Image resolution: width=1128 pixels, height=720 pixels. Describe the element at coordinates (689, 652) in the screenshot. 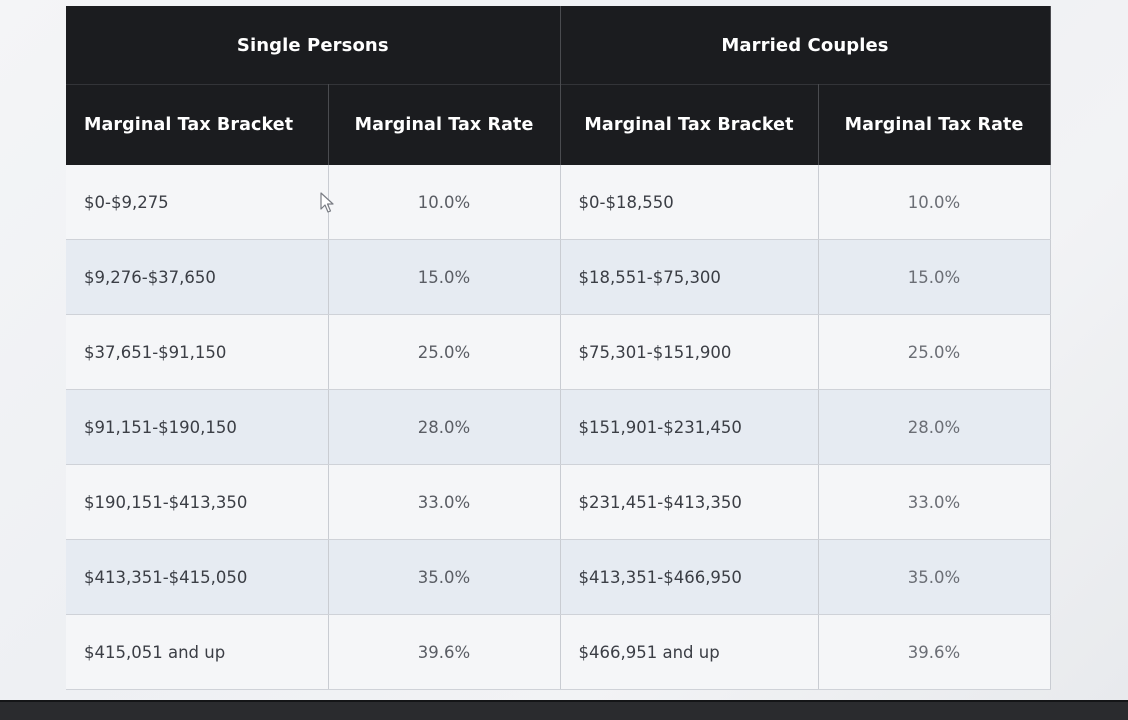

I see `married-bracket-cell: $466,951 and up` at that location.